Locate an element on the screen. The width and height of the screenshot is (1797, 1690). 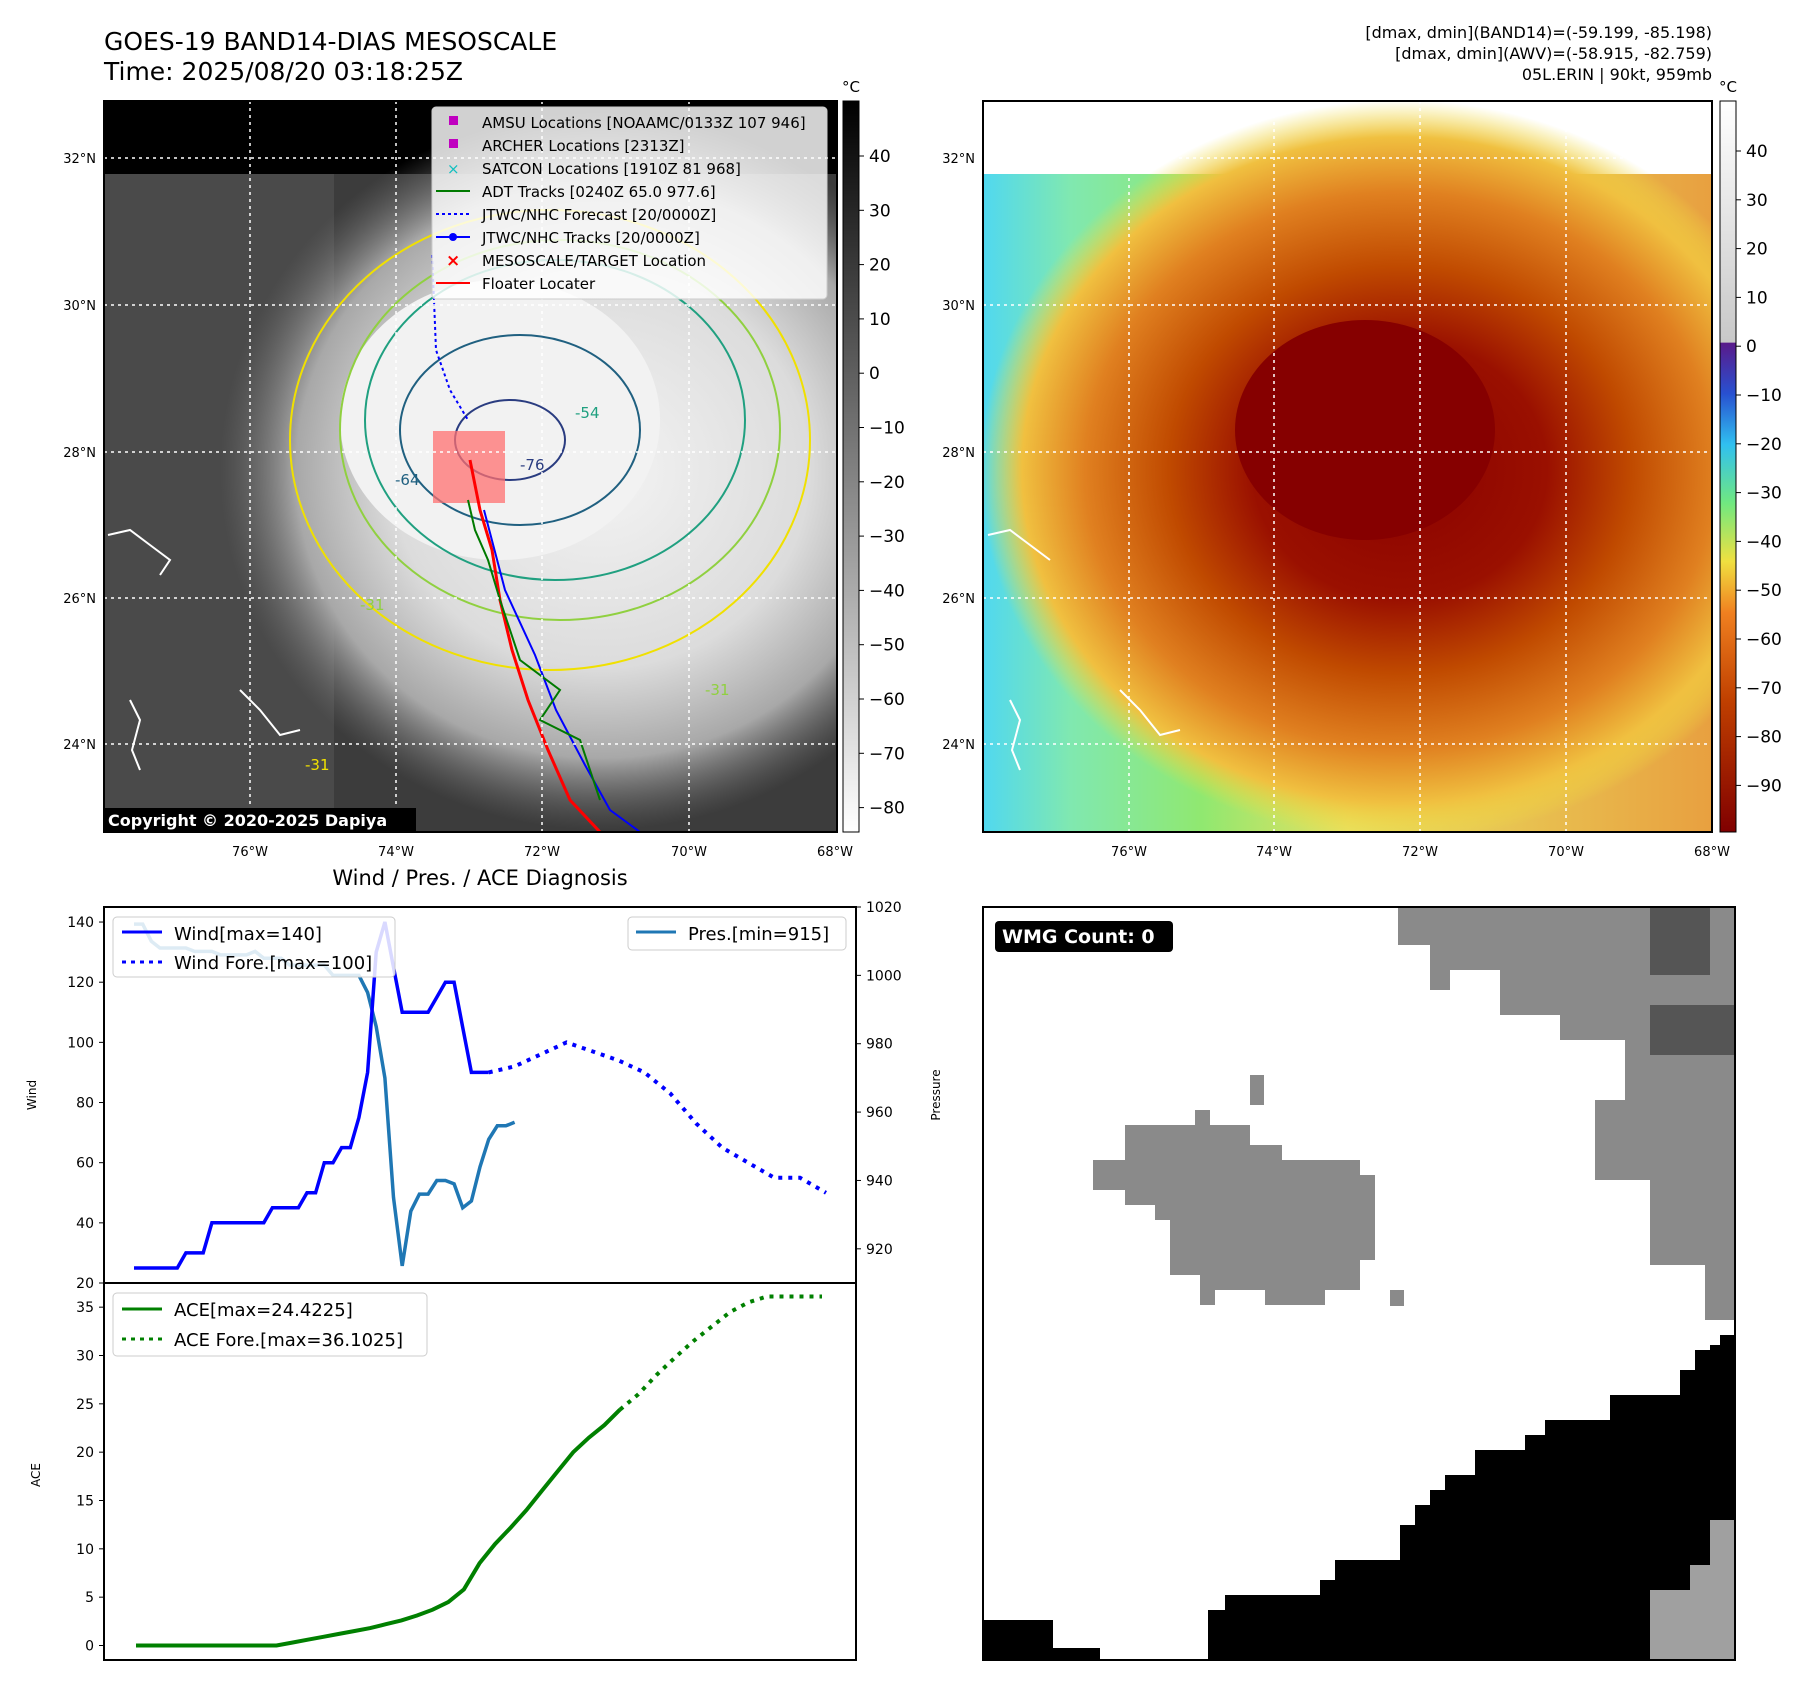
wind-pressure-ticks: 20 40 60 80 100 120 140 920 940 960 980 1000 1020 is located at coordinates (484, 1096).